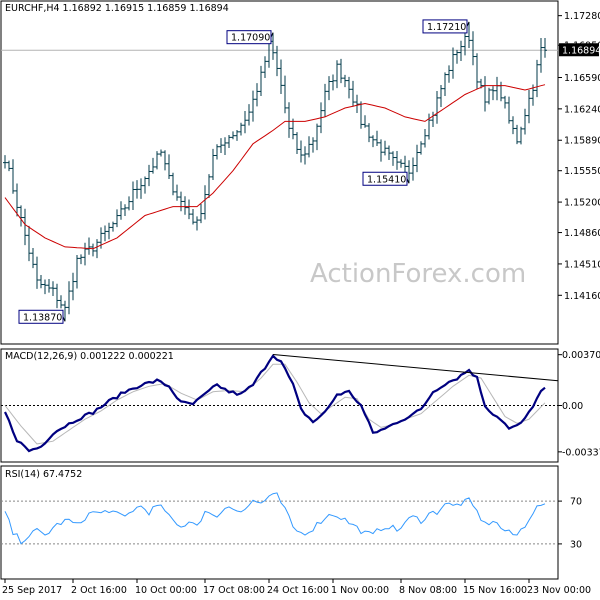 Image resolution: width=600 pixels, height=600 pixels. I want to click on price-annotation-label: 1.15410, so click(386, 179).